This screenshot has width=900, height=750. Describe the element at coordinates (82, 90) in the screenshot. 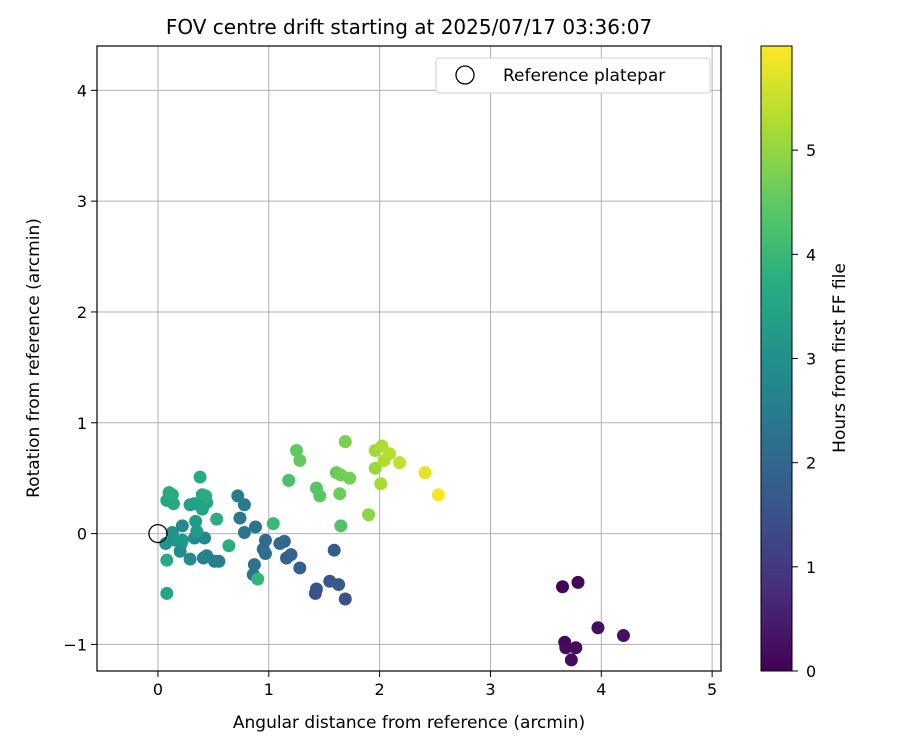

I see `y-tick-label: 4` at that location.